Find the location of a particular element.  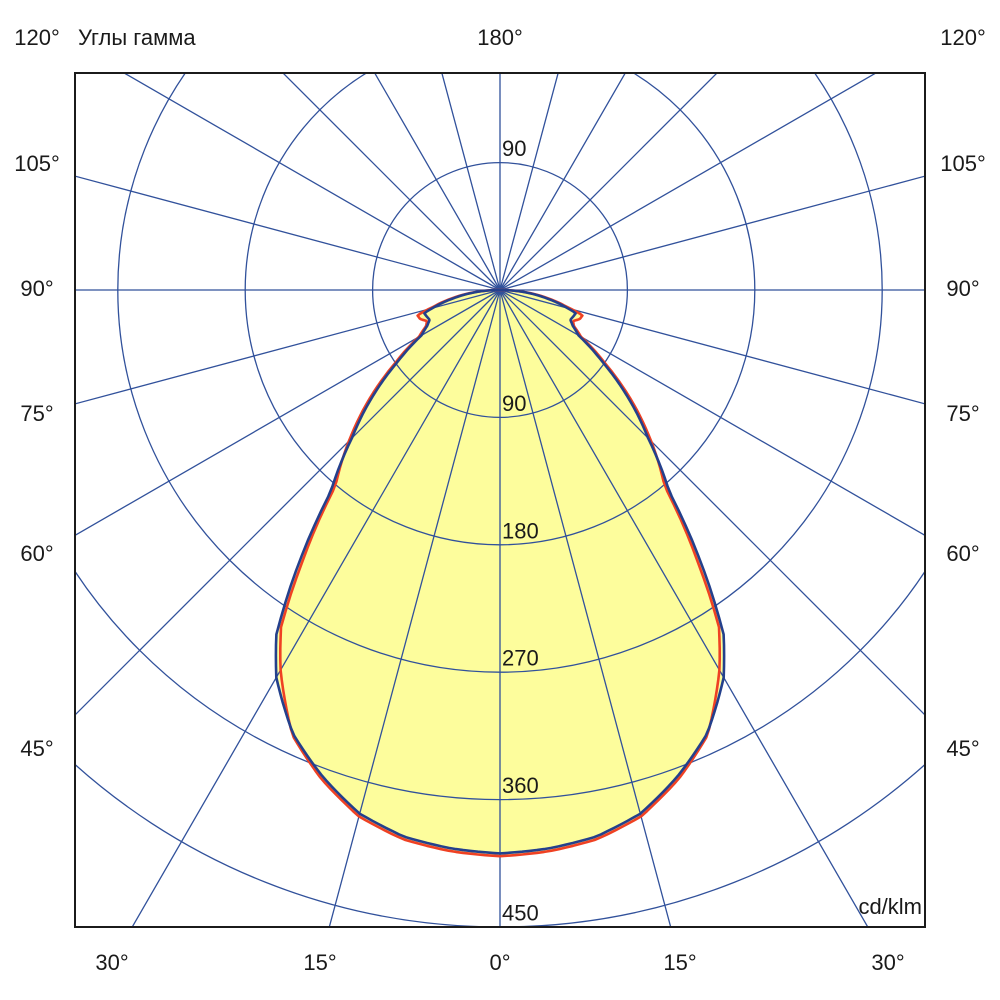

angle-label-right-90°: 90° is located at coordinates (962, 288).